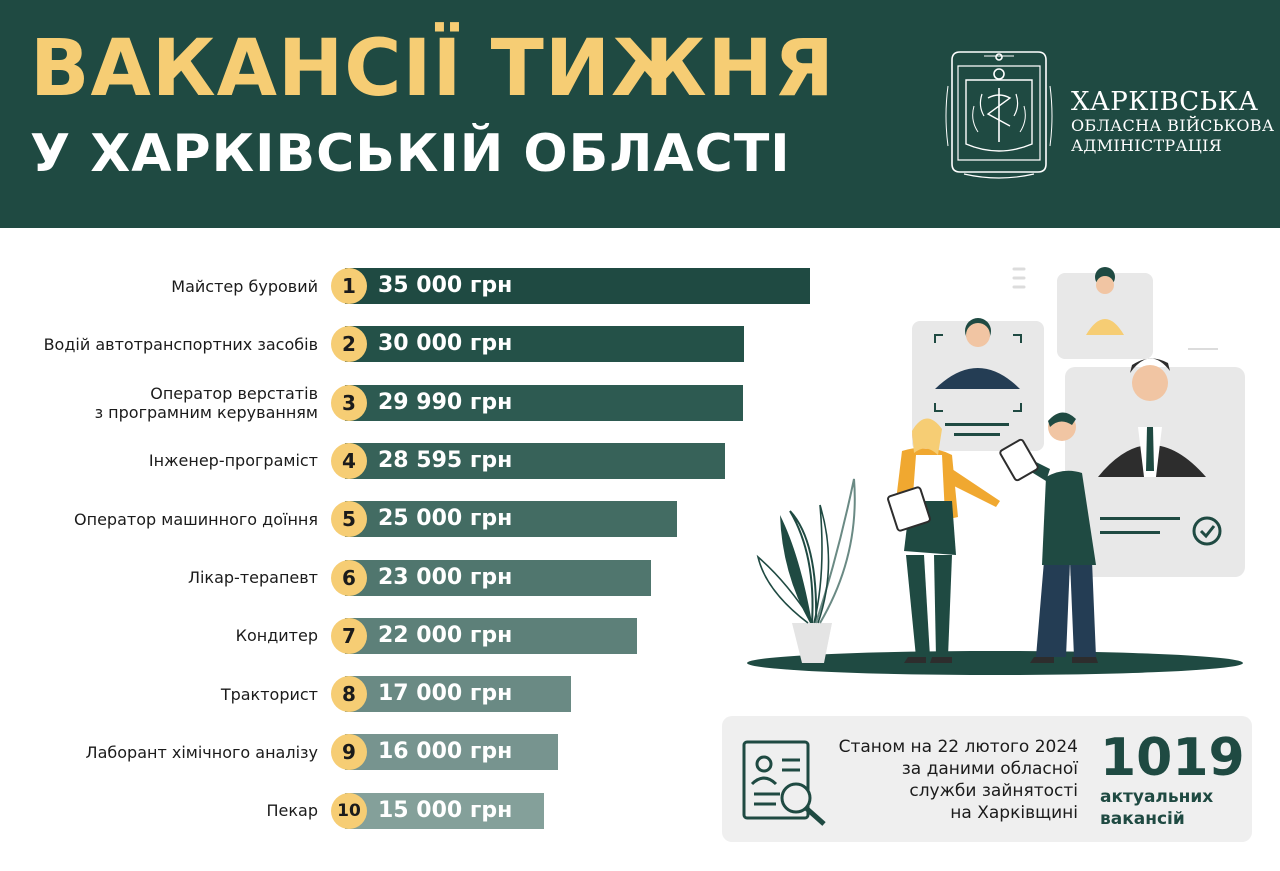 The width and height of the screenshot is (1280, 871). Describe the element at coordinates (1142, 819) in the screenshot. I see `vacancy-label-line-2: вакансій` at that location.